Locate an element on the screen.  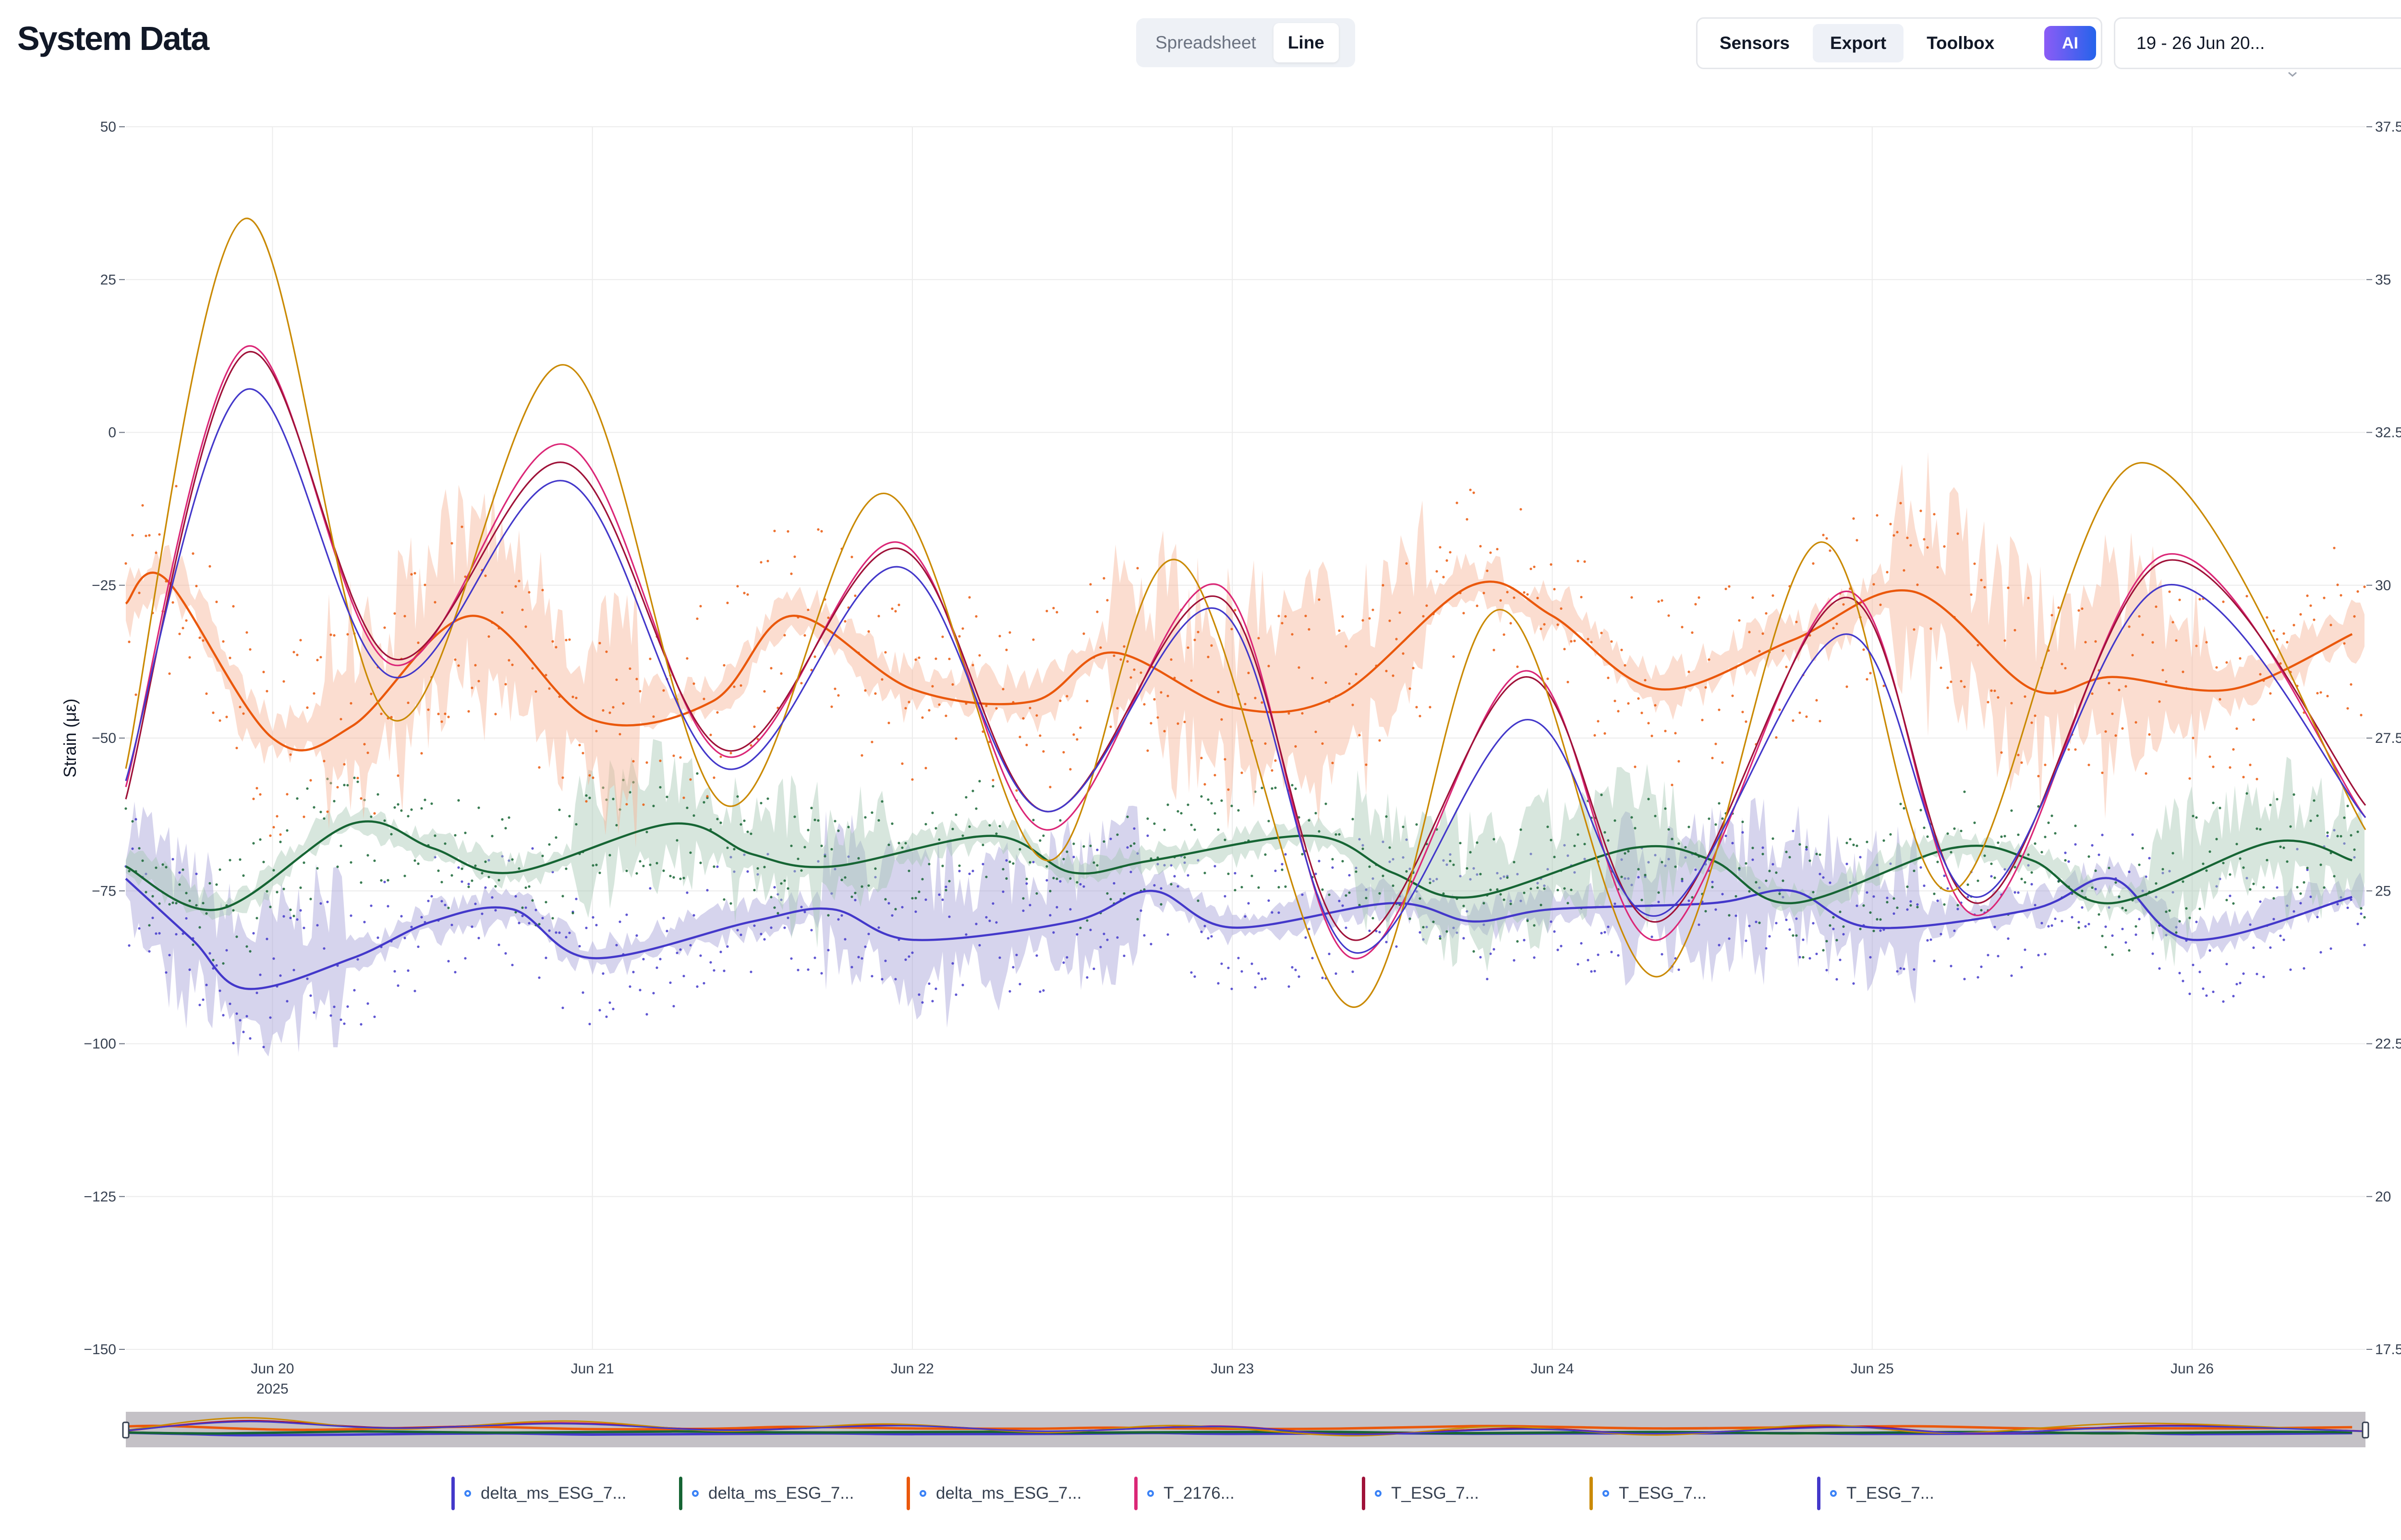
toolbox-button: Toolbox is located at coordinates (1961, 43).